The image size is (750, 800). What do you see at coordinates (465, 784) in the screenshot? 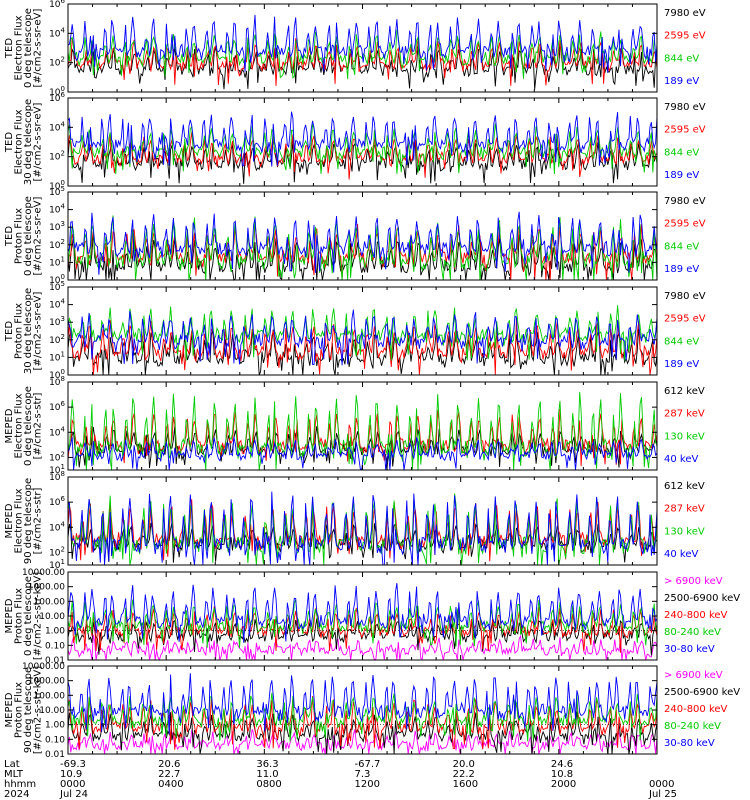
I see `footer-hhmm-value: 1600` at bounding box center [465, 784].